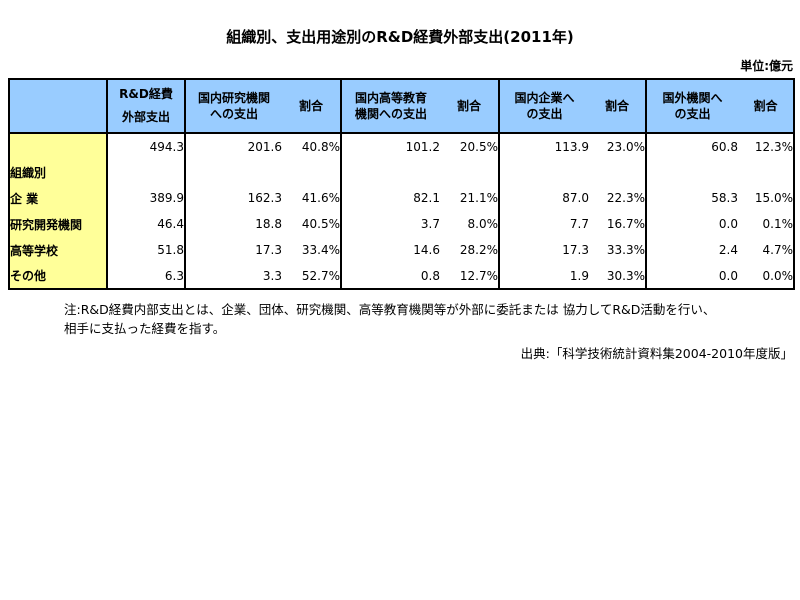 The image size is (800, 600). What do you see at coordinates (390, 276) in the screenshot?
I see `cell-value: 0.8` at bounding box center [390, 276].